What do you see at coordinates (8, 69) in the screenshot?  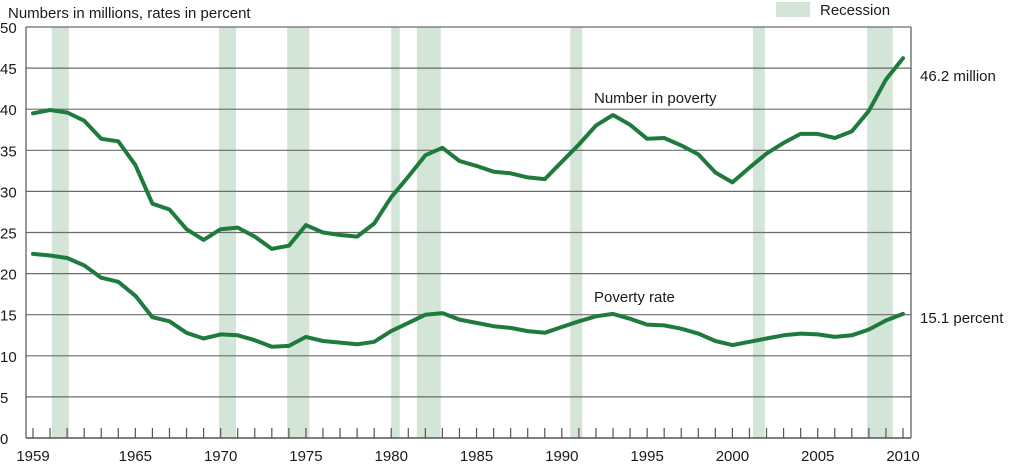 I see `y-tick-label: 45` at bounding box center [8, 69].